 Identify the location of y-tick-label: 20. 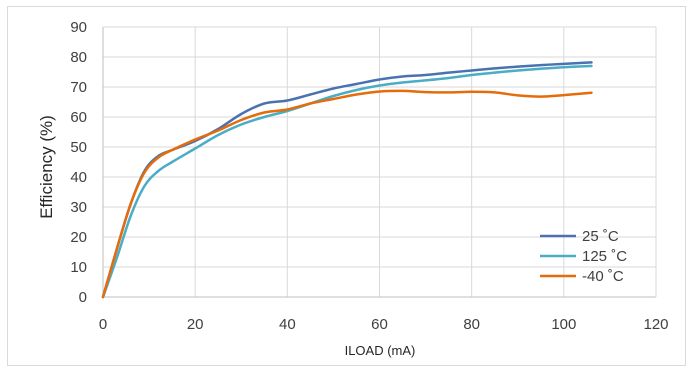
(78, 237).